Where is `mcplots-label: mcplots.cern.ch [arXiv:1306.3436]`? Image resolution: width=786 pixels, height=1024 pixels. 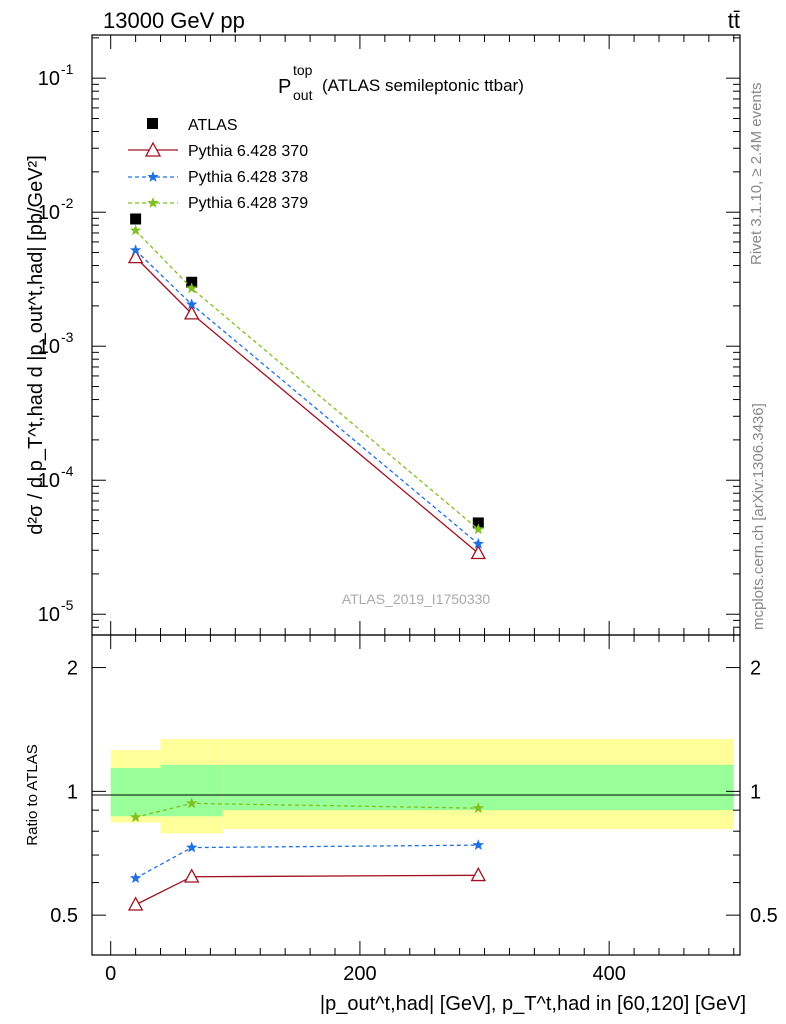 mcplots-label: mcplots.cern.ch [arXiv:1306.3436] is located at coordinates (758, 516).